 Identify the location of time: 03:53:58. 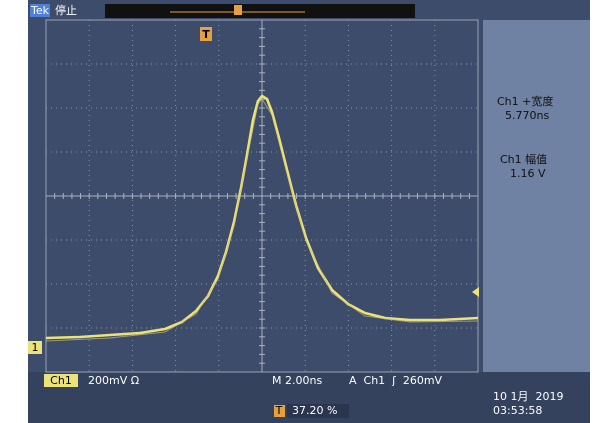
(517, 410).